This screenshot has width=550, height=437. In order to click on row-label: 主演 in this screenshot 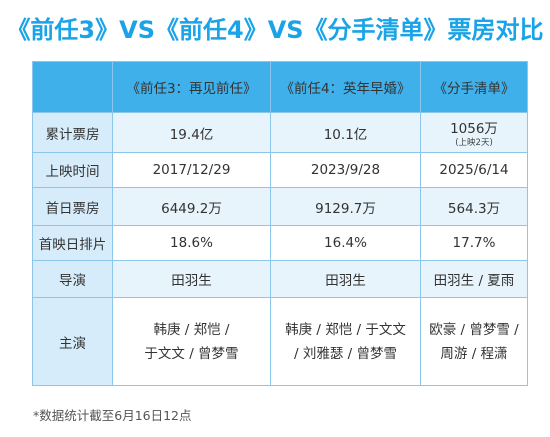, I will do `click(73, 341)`.